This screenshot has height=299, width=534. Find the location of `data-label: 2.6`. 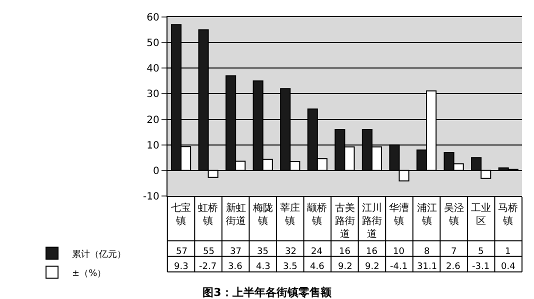

data-label: 2.6 is located at coordinates (453, 267).